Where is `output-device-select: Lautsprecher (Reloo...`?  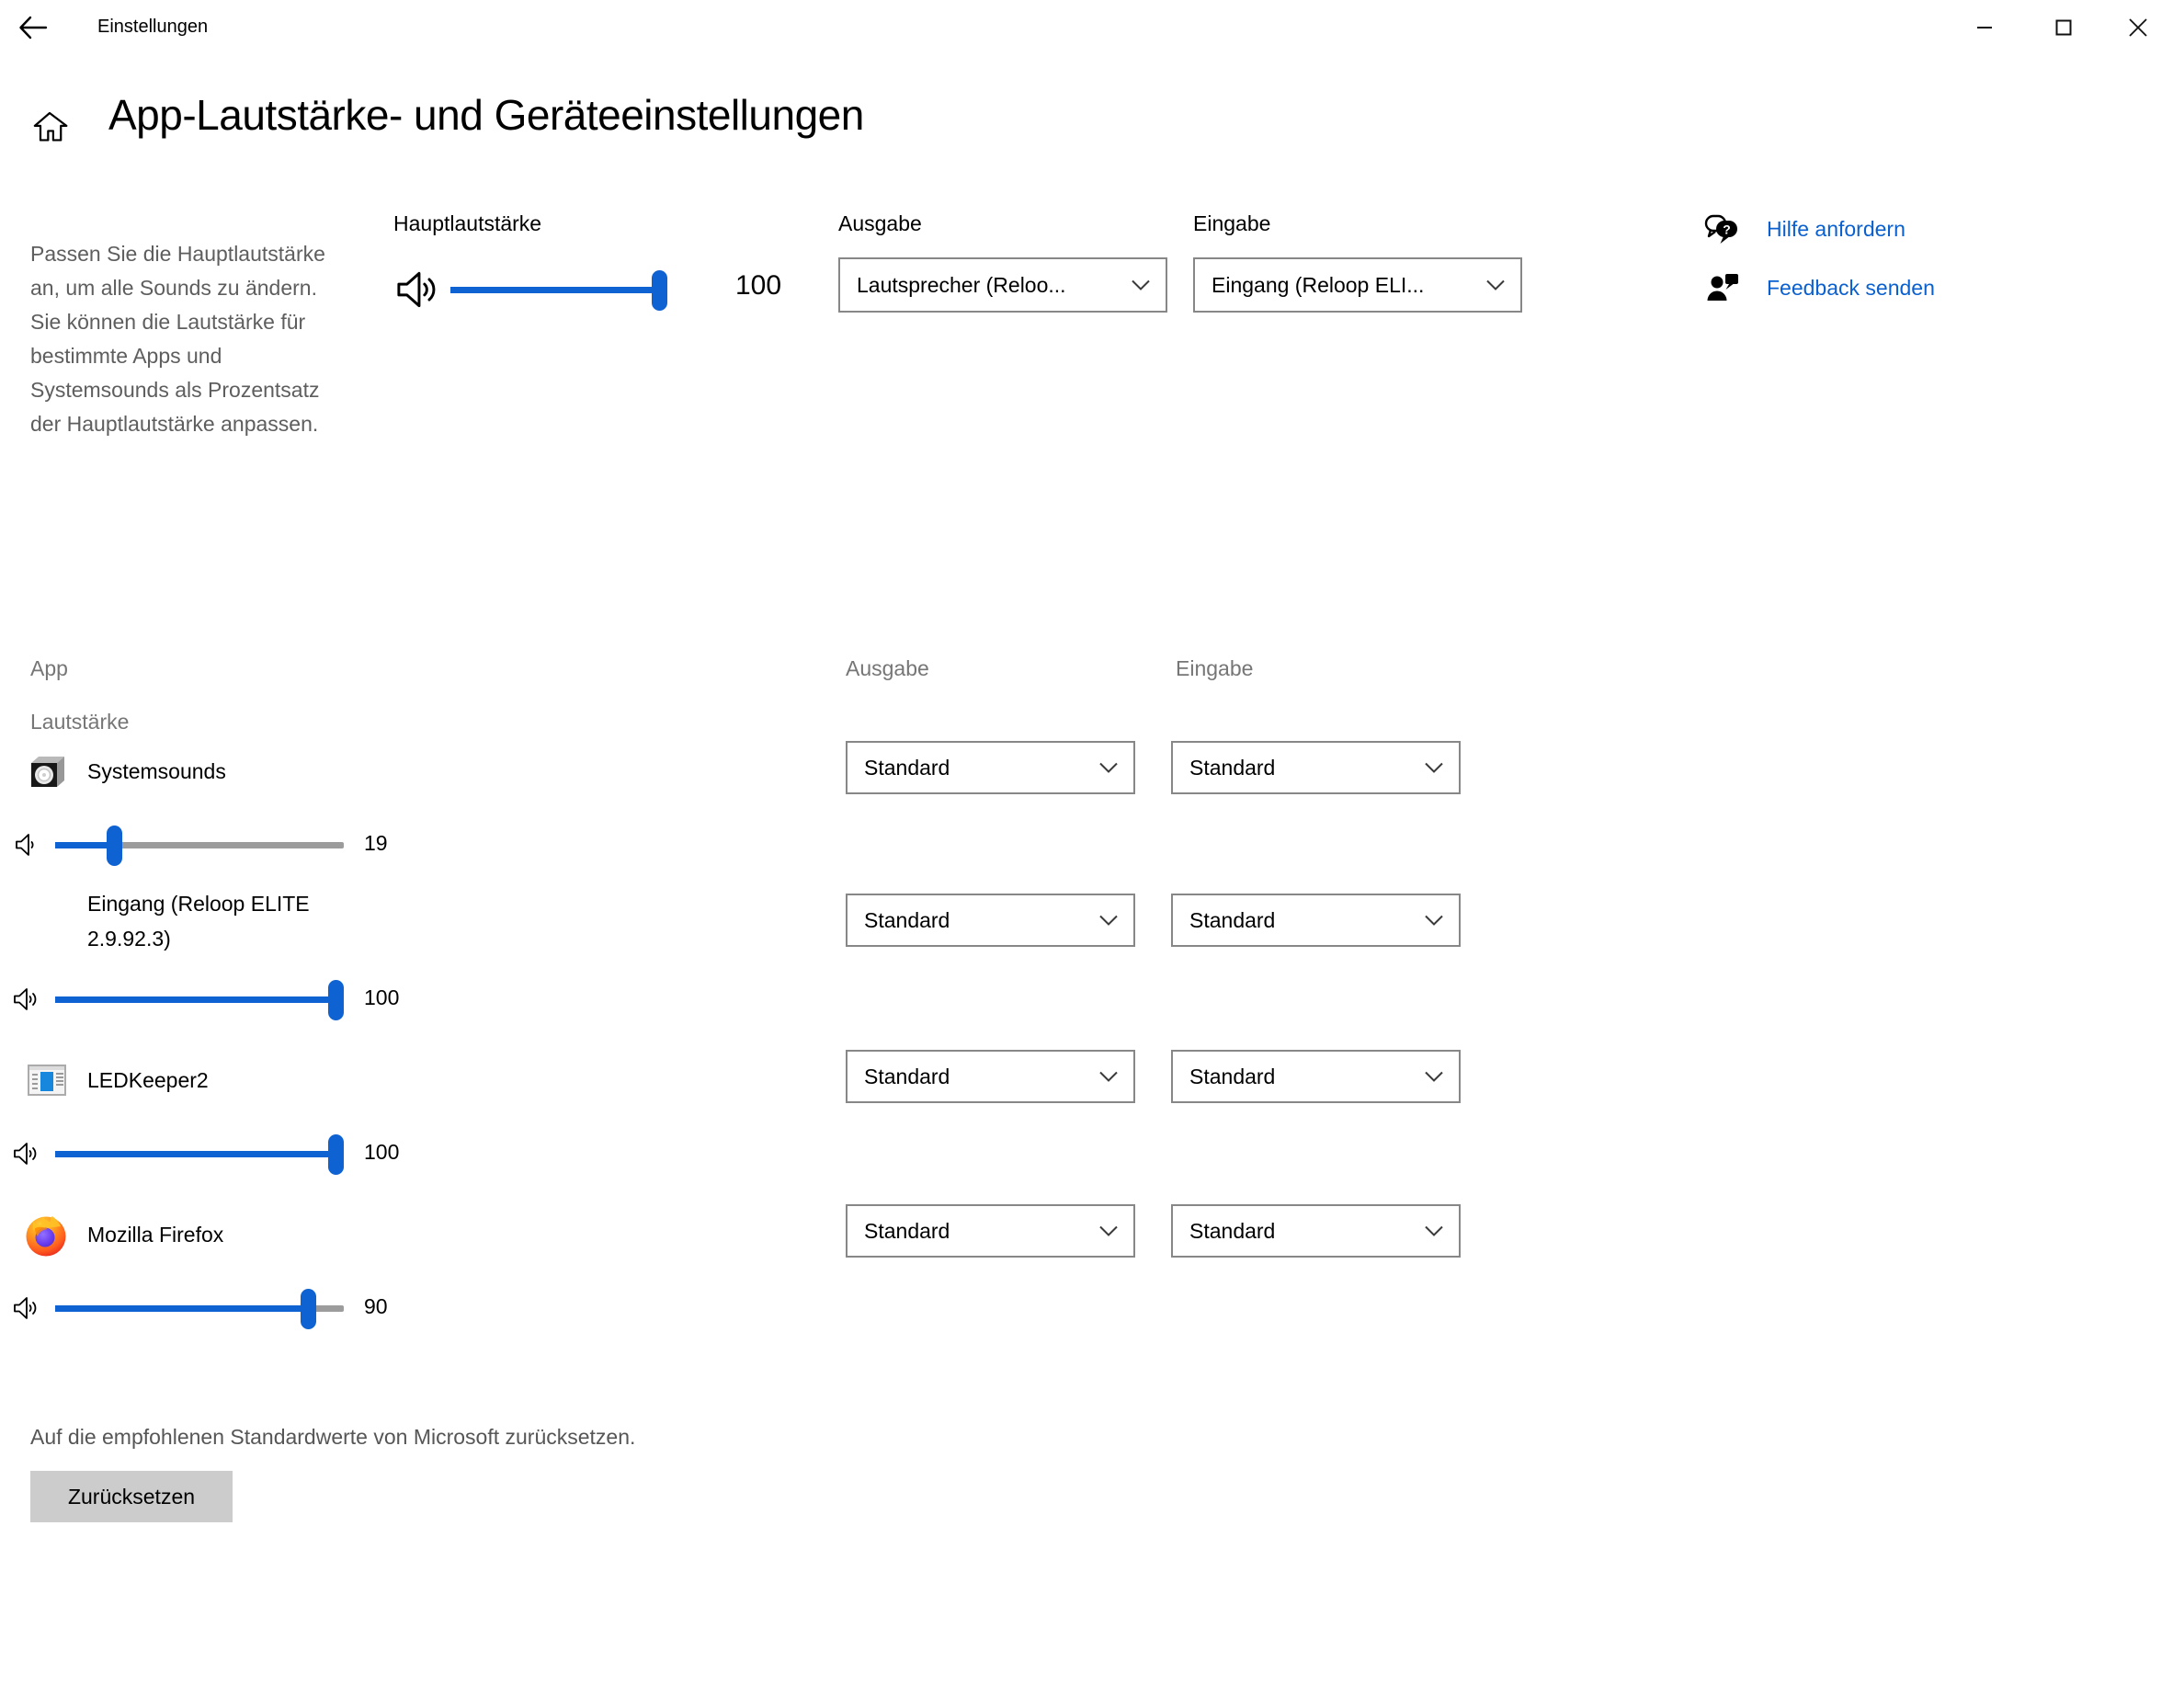
output-device-select: Lautsprecher (Reloo... is located at coordinates (1002, 285).